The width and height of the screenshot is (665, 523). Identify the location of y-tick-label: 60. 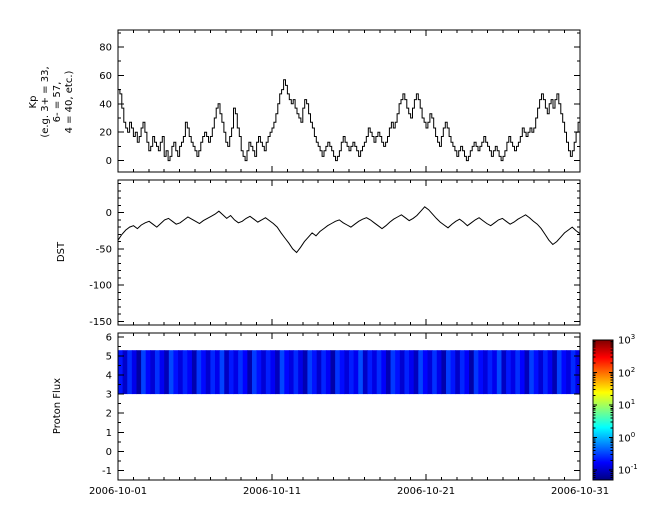
(105, 76).